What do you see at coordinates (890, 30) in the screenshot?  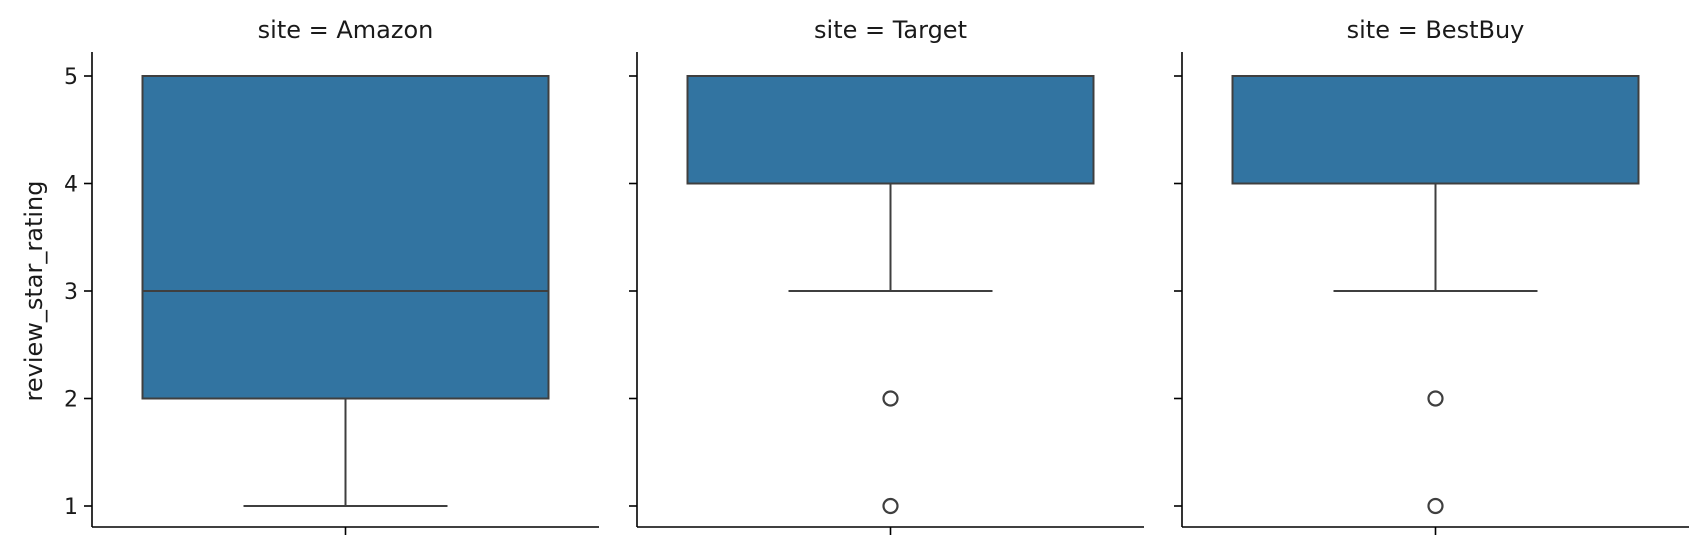 I see `panel-title: site = Target` at bounding box center [890, 30].